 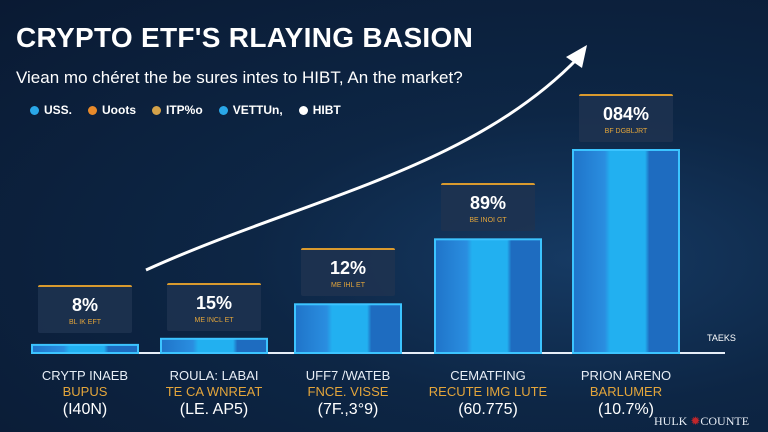 I want to click on category-sub: BARLUMER, so click(x=626, y=391).